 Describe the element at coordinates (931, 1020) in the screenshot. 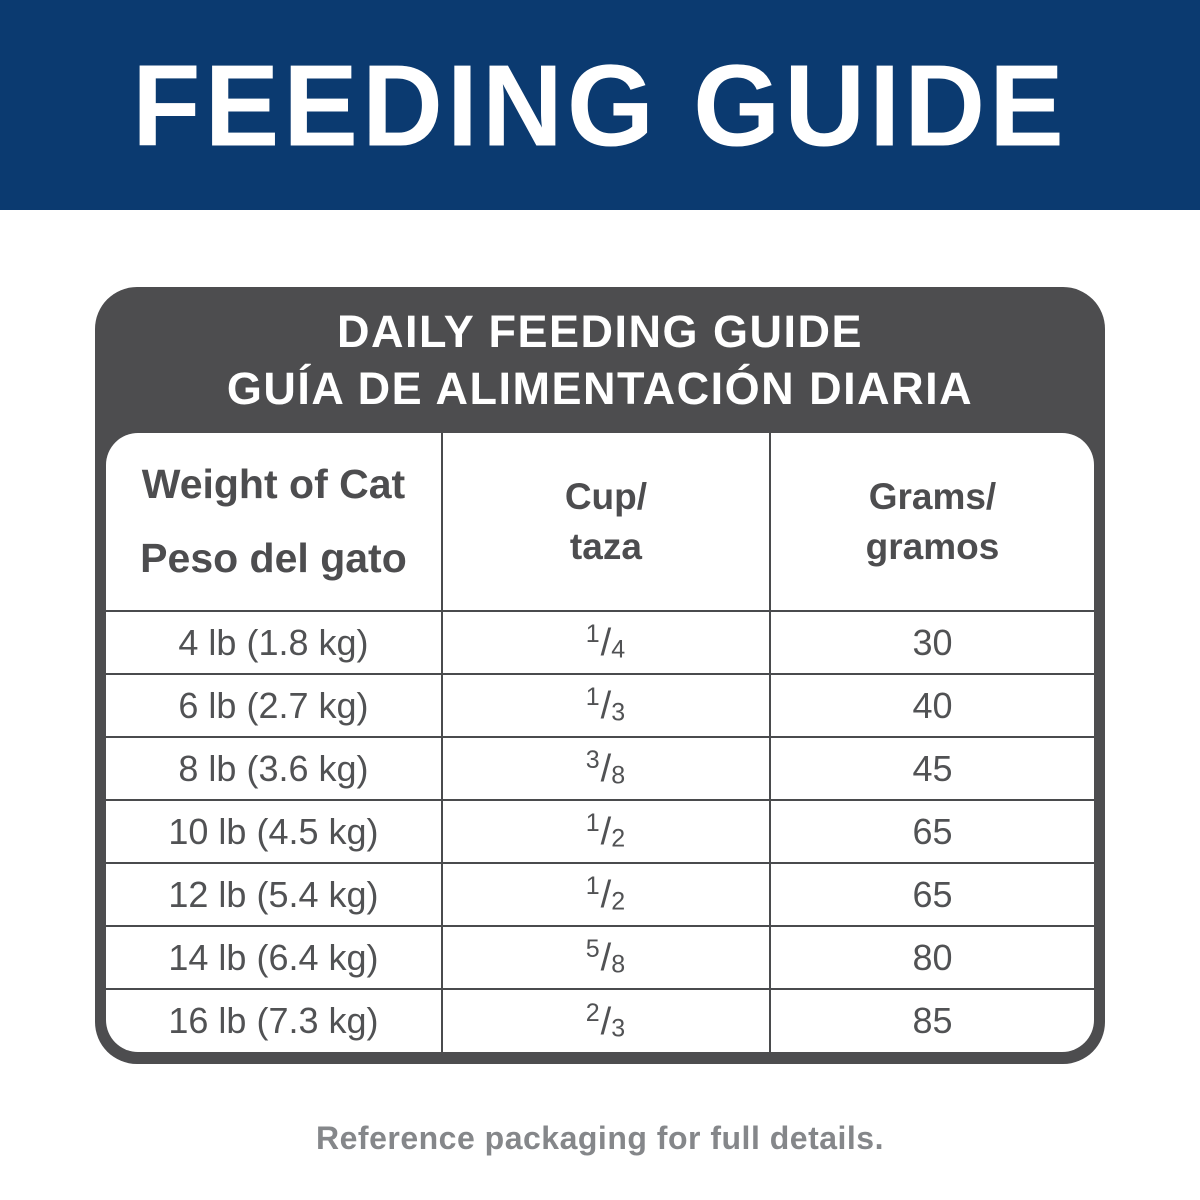

I see `cell-grams: 85` at that location.